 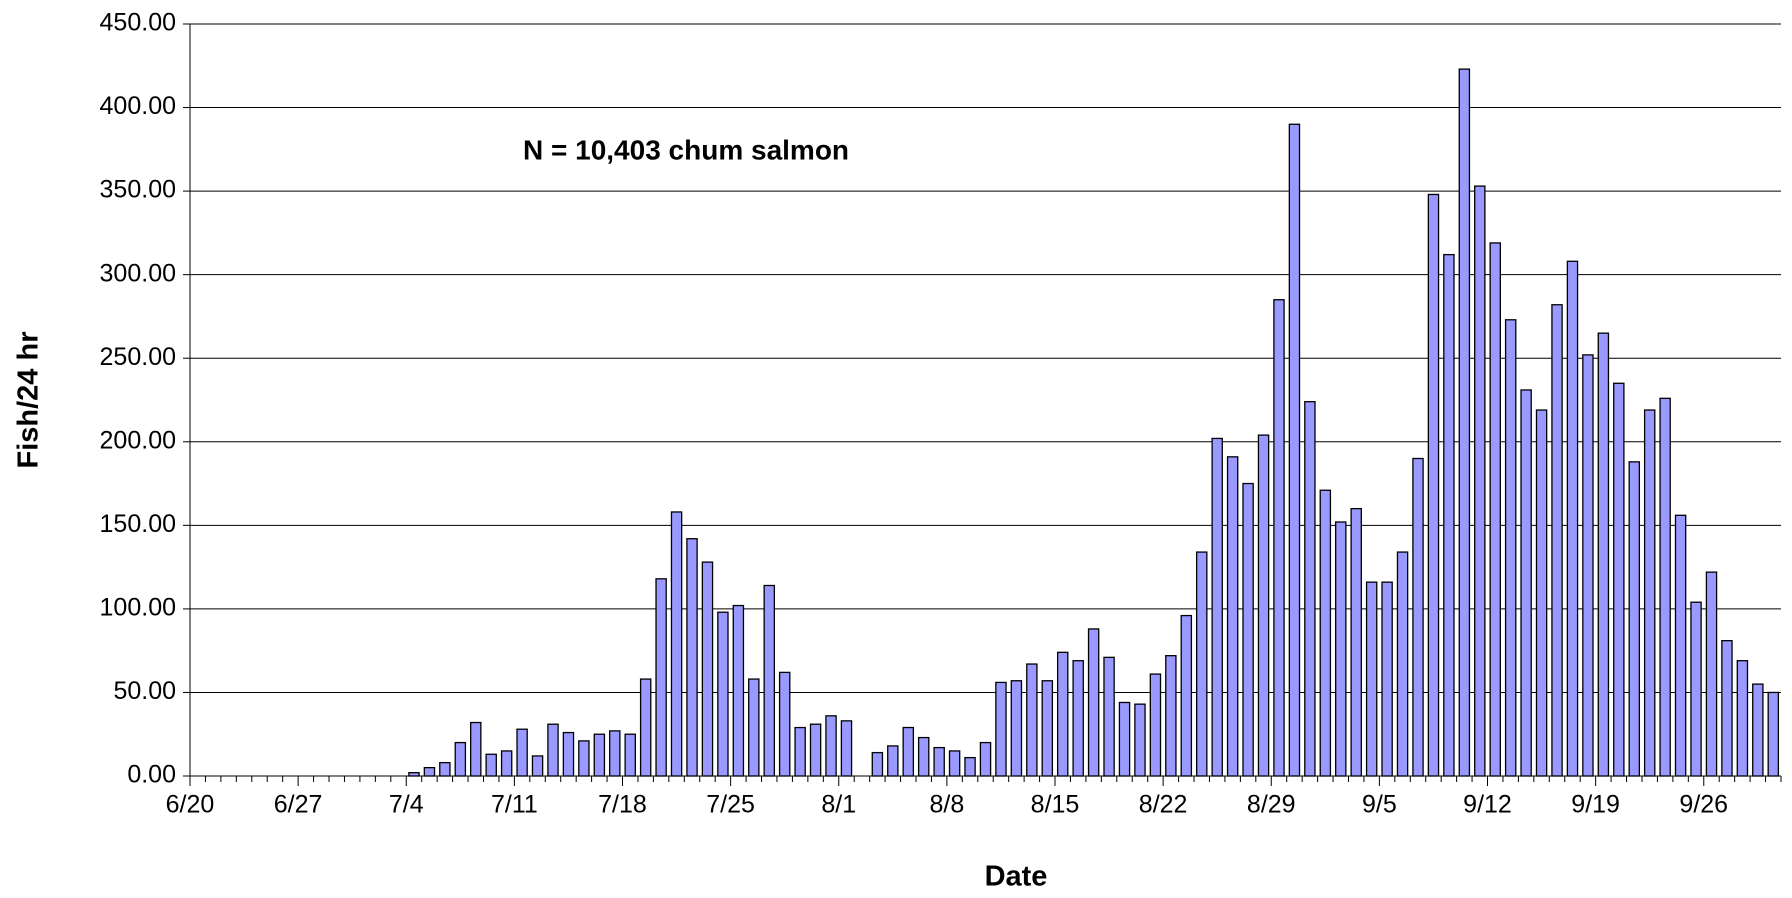 What do you see at coordinates (686, 149) in the screenshot?
I see `annotation: N = 10,403 chum salmon` at bounding box center [686, 149].